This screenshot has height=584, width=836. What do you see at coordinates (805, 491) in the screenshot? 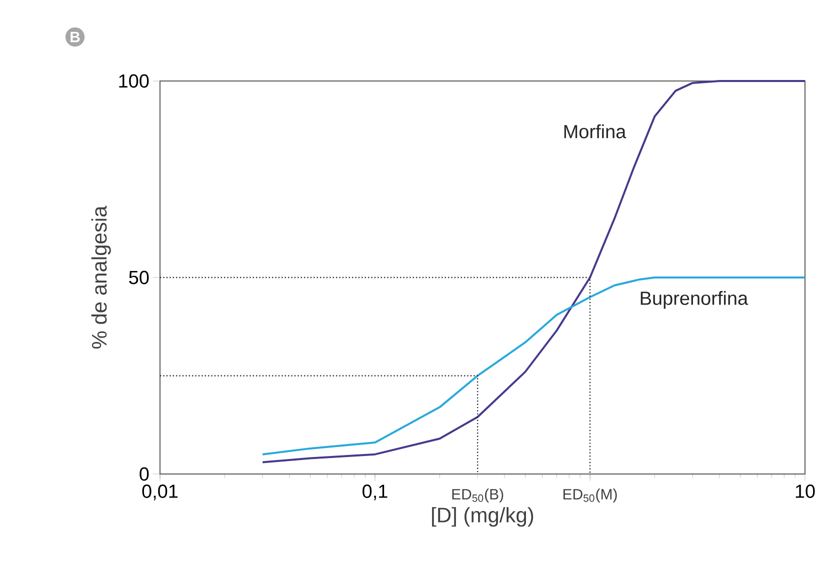
I see `x-tick-label: 10` at bounding box center [805, 491].